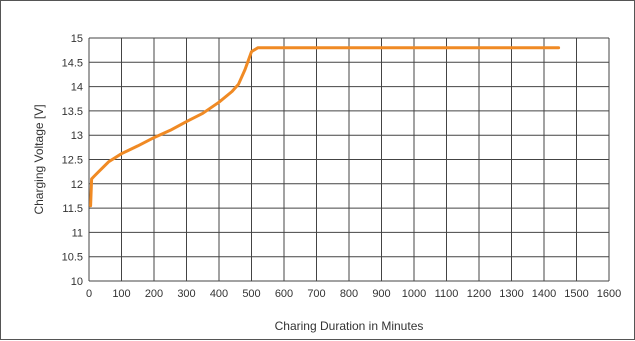  I want to click on y-tick-label: 12.5, so click(72, 161).